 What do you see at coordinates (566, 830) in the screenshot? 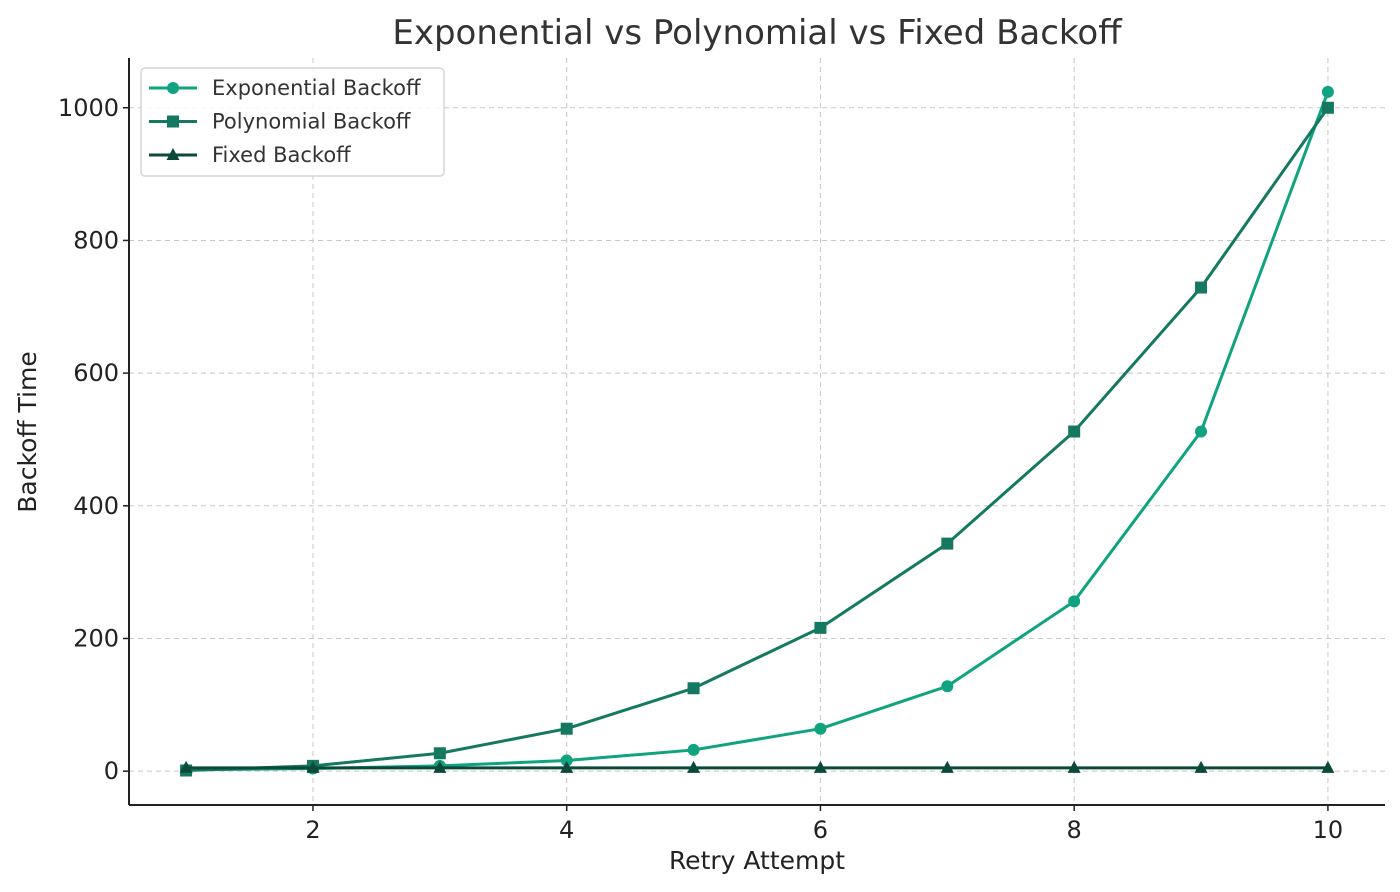
I see `x-tick-label: 4` at bounding box center [566, 830].